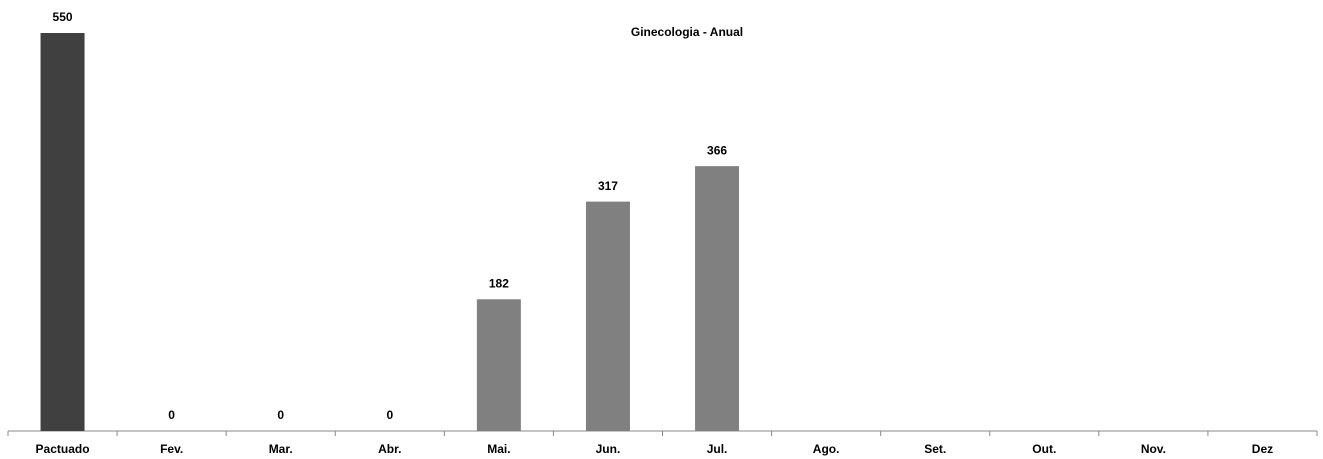 The height and width of the screenshot is (459, 1323). I want to click on x-tick-label: Fev., so click(171, 449).